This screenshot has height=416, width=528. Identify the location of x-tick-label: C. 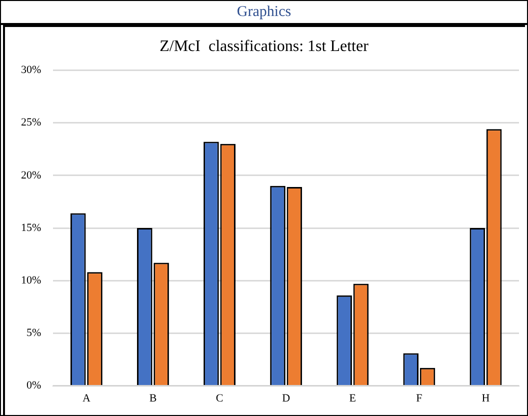
(220, 398).